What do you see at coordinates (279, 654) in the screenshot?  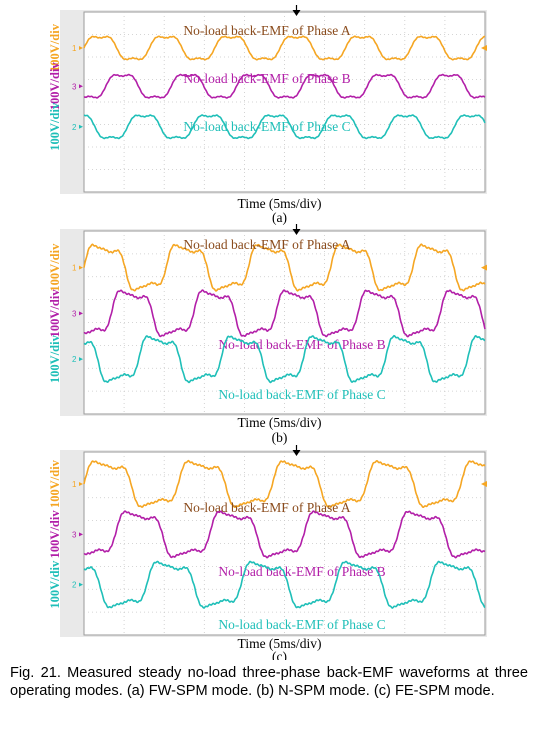 I see `panel-label: (c)` at bounding box center [279, 654].